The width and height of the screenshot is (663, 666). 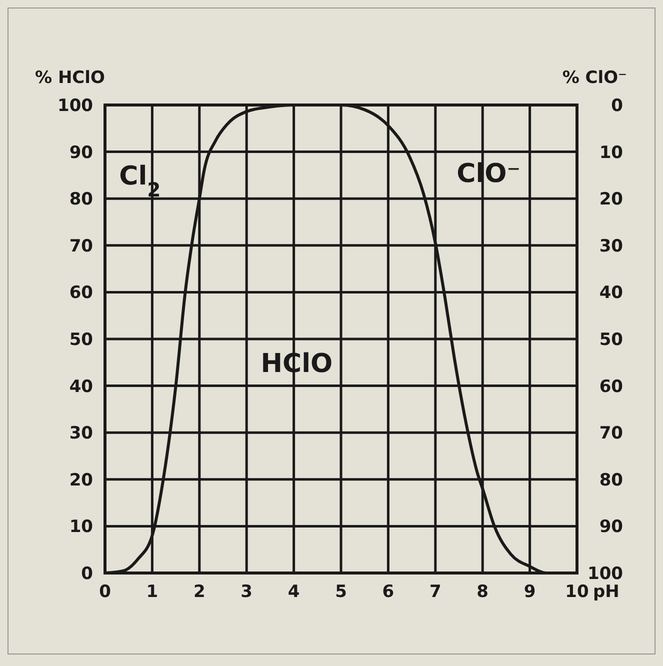 I want to click on y2-axis-title: % ClO⁻, so click(x=594, y=78).